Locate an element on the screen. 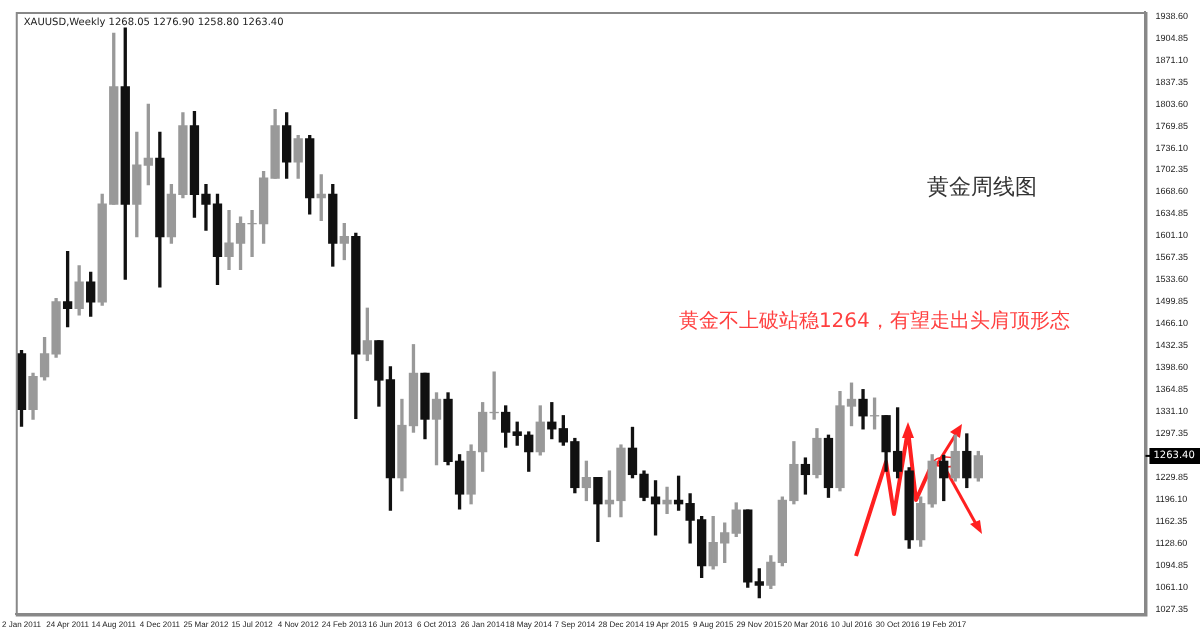  text: 黄金周线图 is located at coordinates (981, 186).